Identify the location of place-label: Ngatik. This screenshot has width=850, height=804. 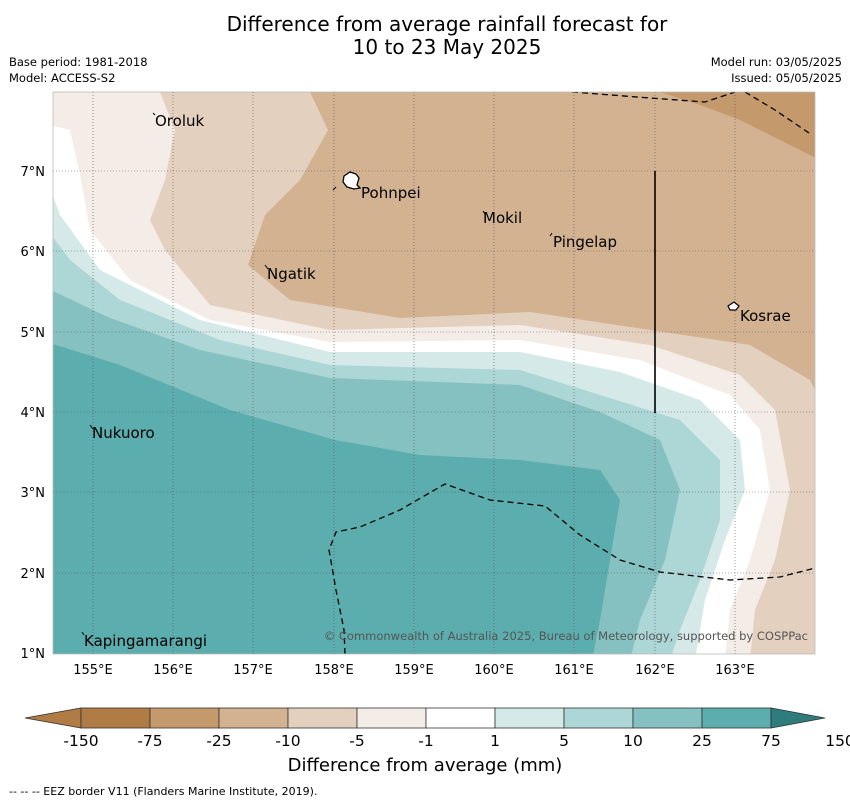
(291, 274).